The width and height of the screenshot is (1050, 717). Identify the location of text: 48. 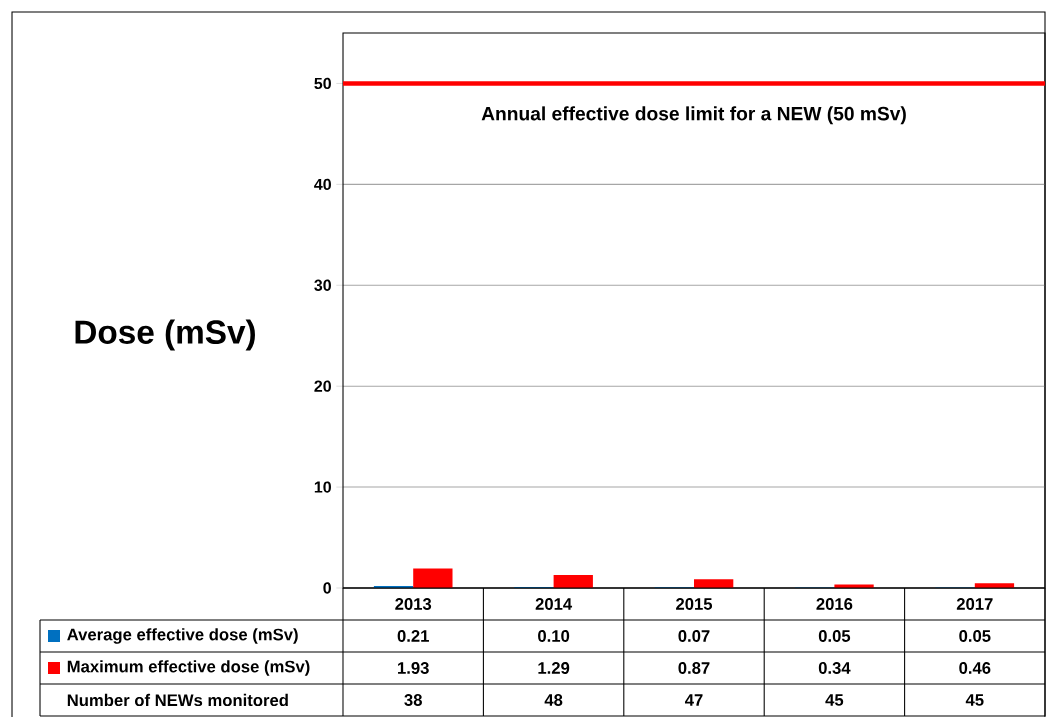
(553, 700).